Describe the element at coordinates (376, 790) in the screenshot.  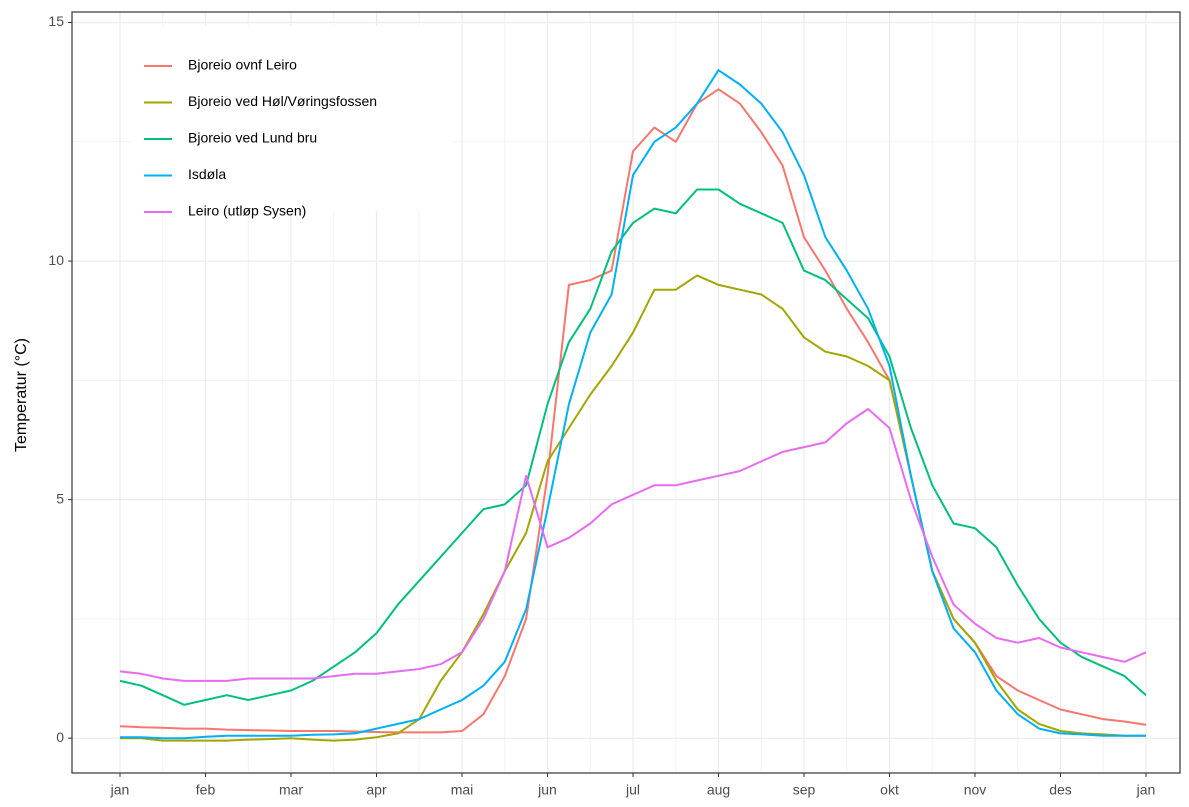
I see `x-tick-label: apr` at that location.